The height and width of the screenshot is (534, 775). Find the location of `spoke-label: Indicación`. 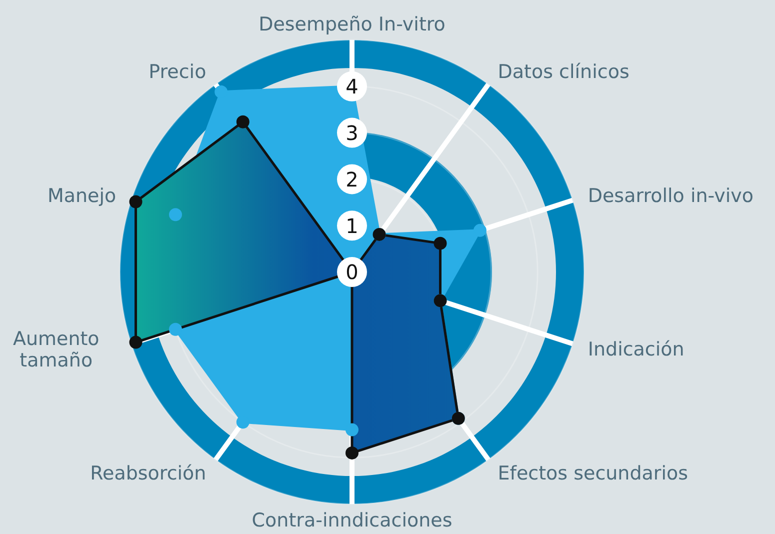

spoke-label: Indicación is located at coordinates (636, 349).